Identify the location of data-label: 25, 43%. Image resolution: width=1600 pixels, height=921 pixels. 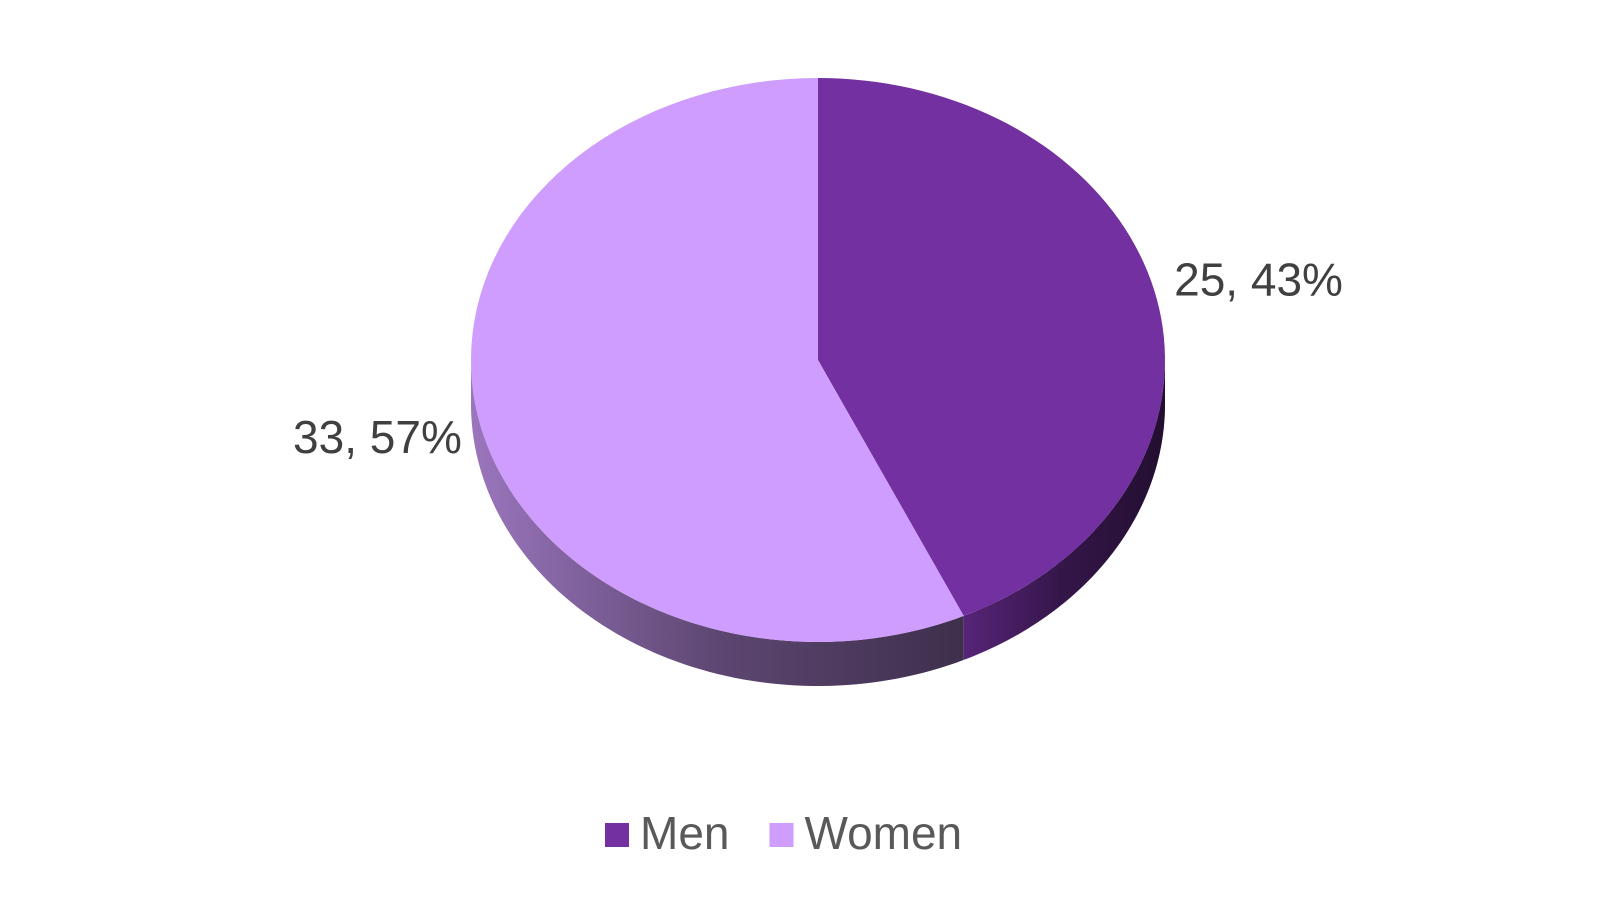
(1258, 279).